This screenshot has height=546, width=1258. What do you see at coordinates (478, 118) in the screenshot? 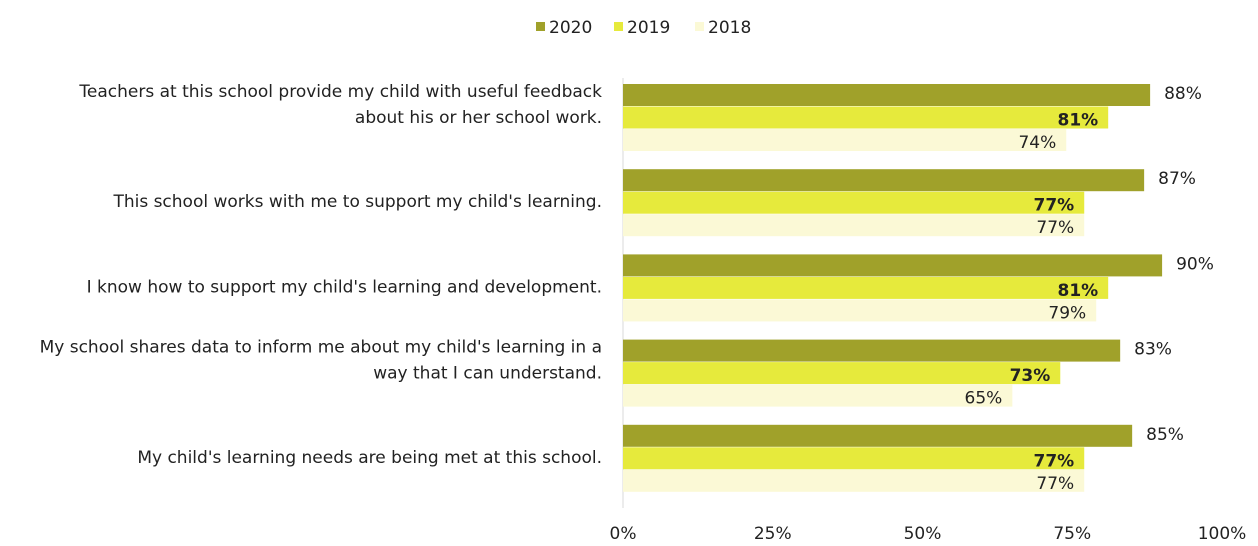
I see `category-label-line: about his or her school work.` at bounding box center [478, 118].